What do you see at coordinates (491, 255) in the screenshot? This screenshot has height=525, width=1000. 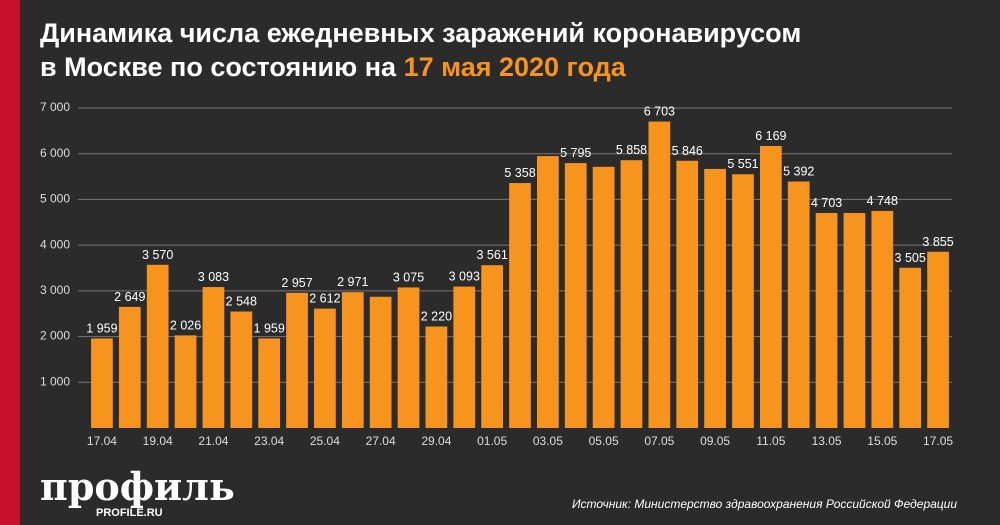 I see `value-label: 3 561` at bounding box center [491, 255].